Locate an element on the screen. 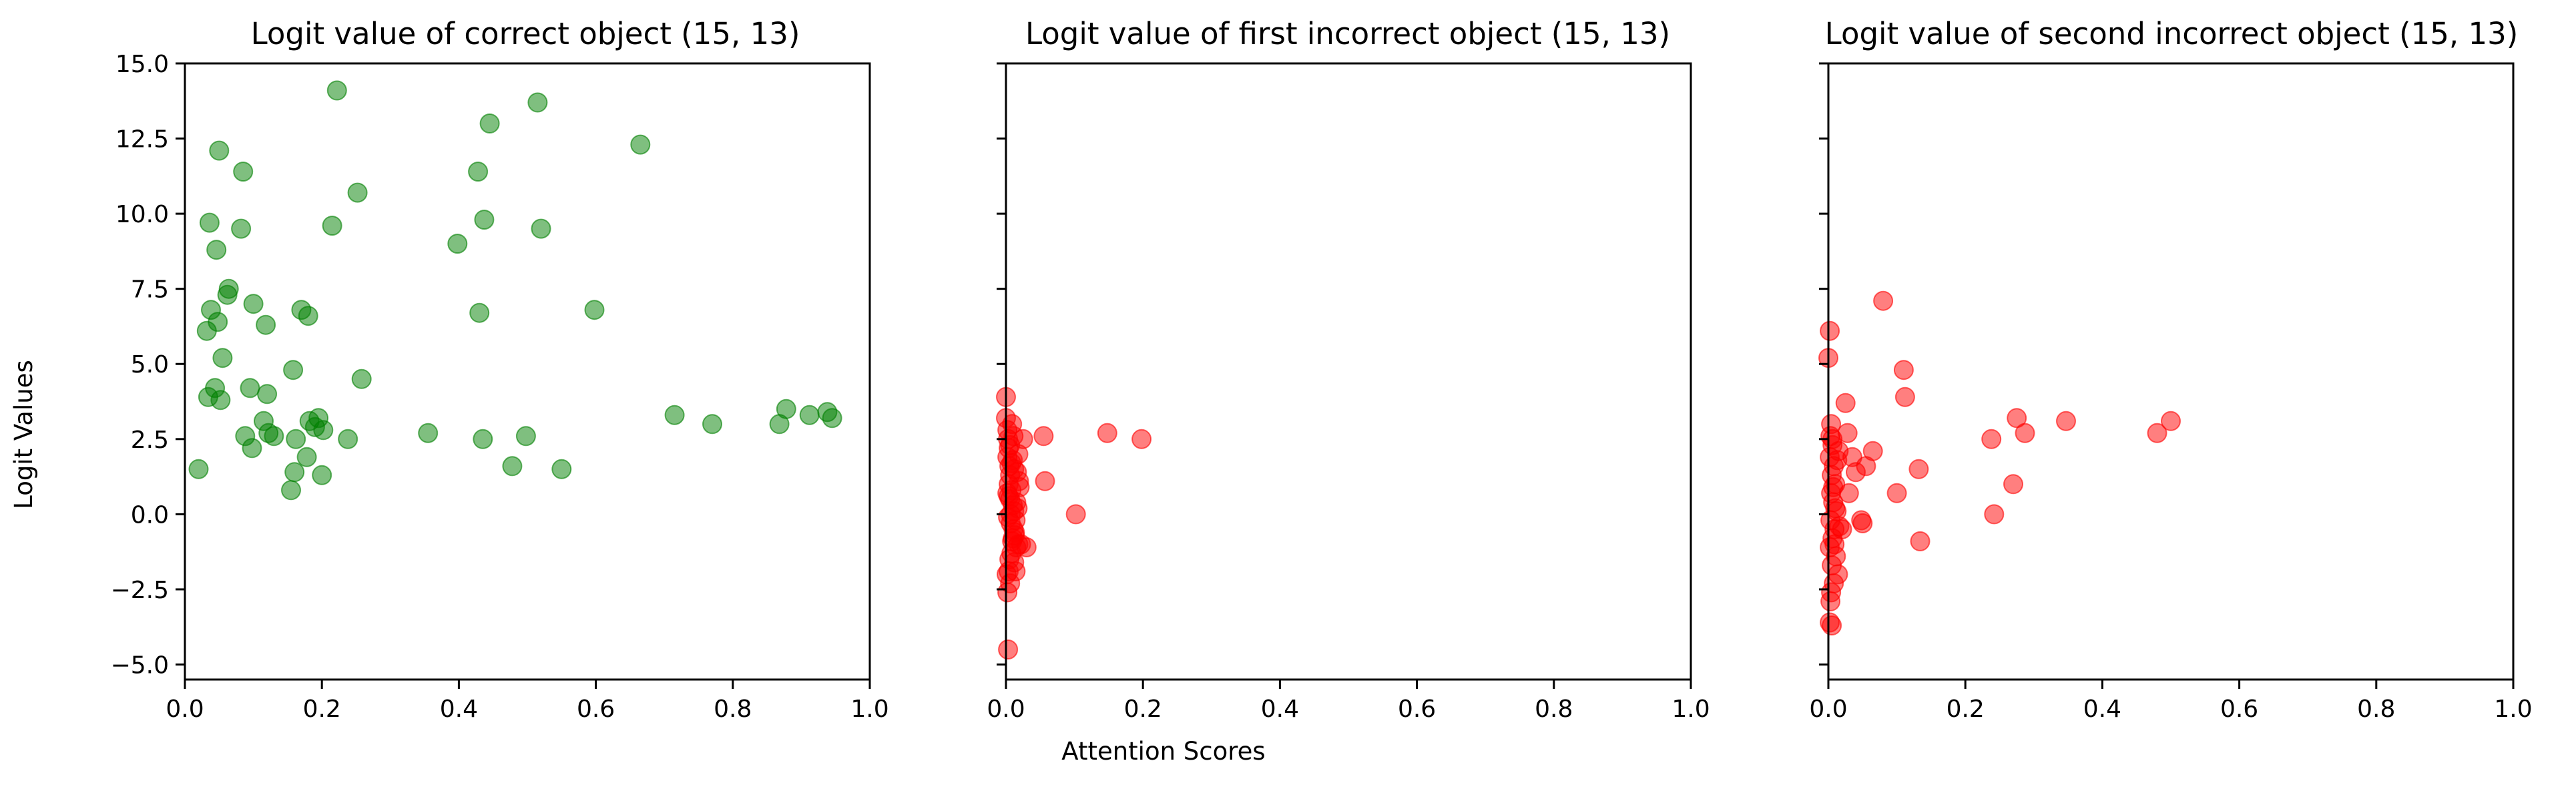 The height and width of the screenshot is (785, 2576). panel-title-correct: Logit value of correct object (15, 13) is located at coordinates (525, 33).